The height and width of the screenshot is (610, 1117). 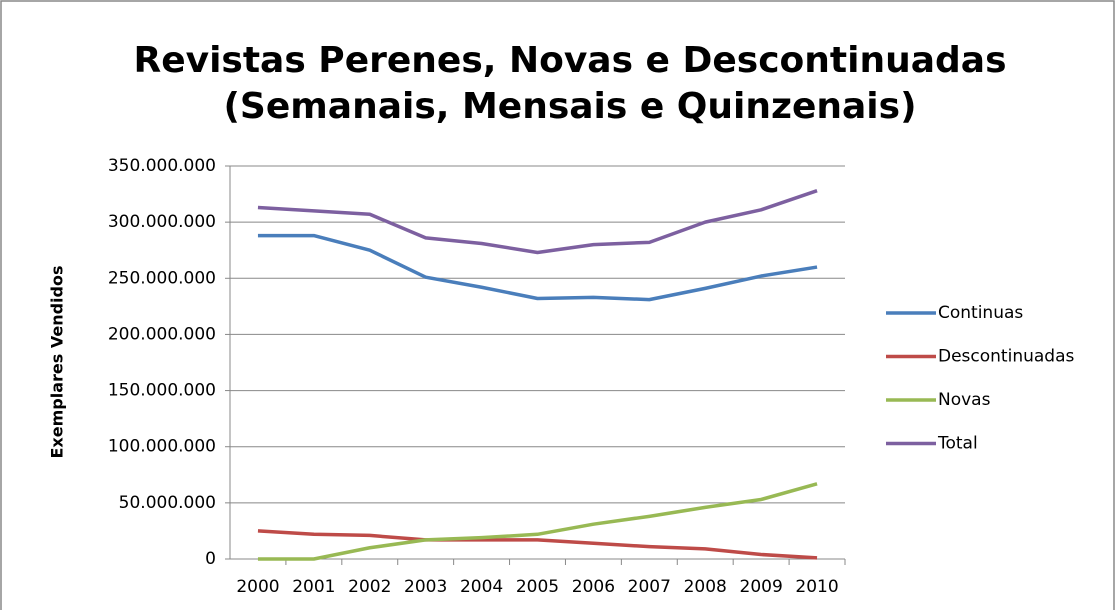 I want to click on x-tick-label: 2006, so click(x=593, y=587).